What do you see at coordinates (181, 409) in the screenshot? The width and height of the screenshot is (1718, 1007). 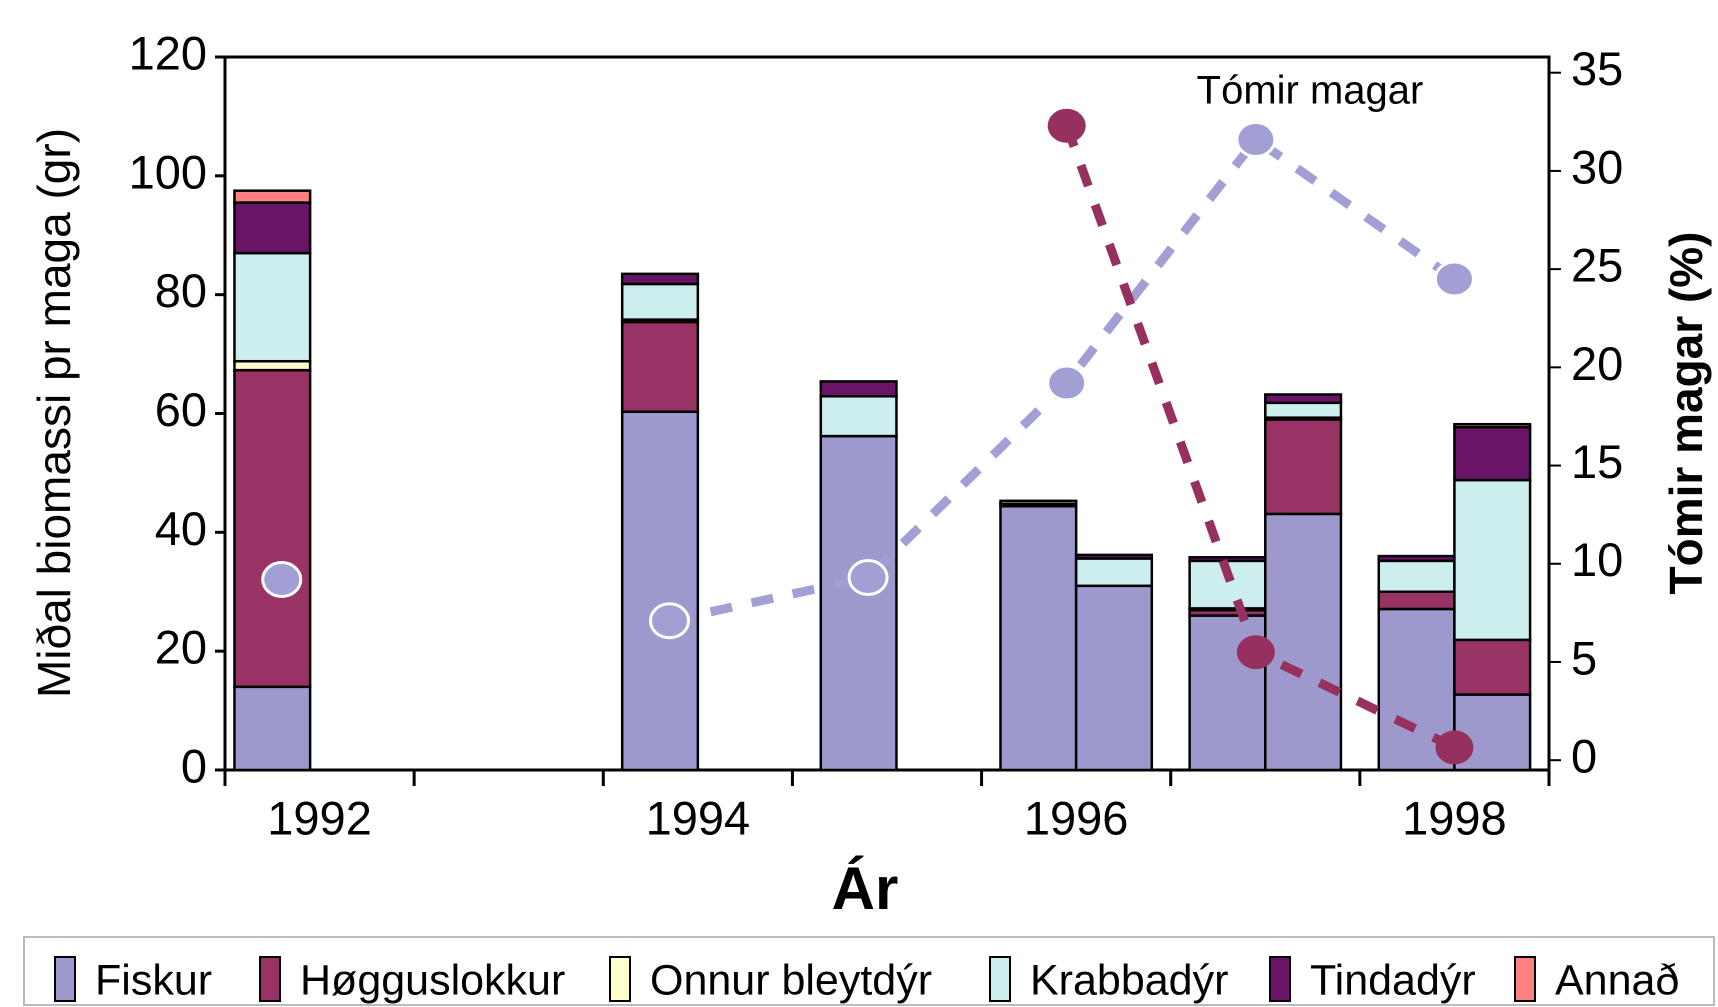 I see `y-tick-label: 60` at bounding box center [181, 409].